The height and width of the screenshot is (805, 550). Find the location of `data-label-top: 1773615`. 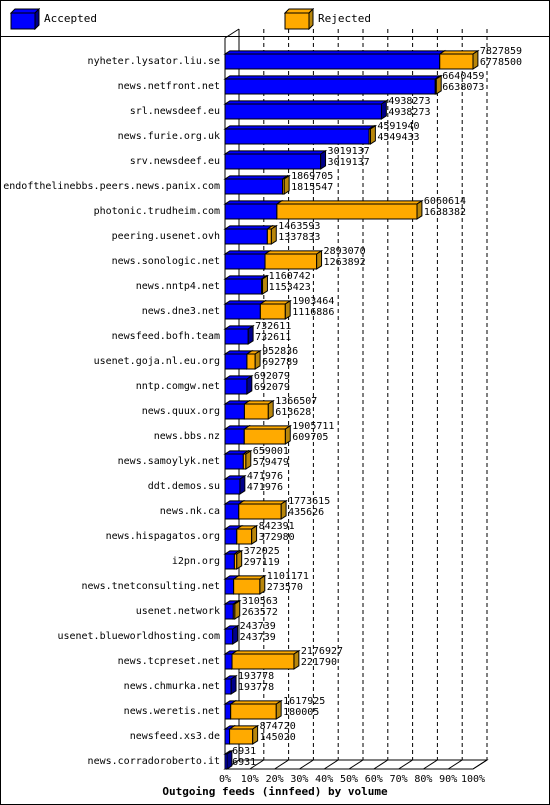

data-label-top: 1773615 is located at coordinates (309, 501).